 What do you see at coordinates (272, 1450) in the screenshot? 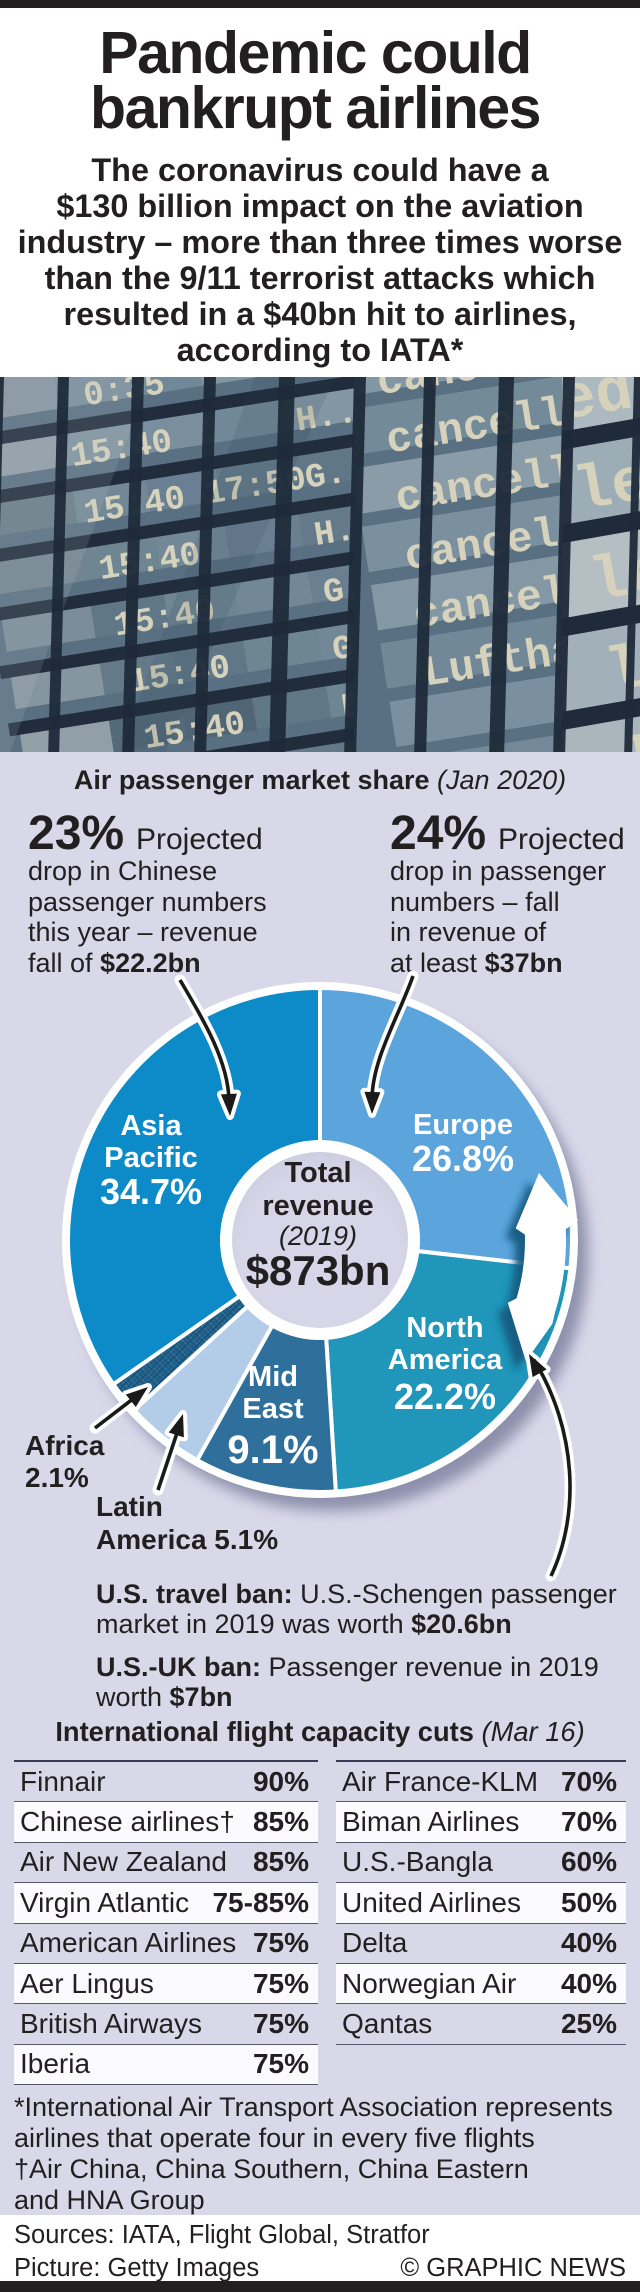
I see `svg-text: 9.1%` at bounding box center [272, 1450].